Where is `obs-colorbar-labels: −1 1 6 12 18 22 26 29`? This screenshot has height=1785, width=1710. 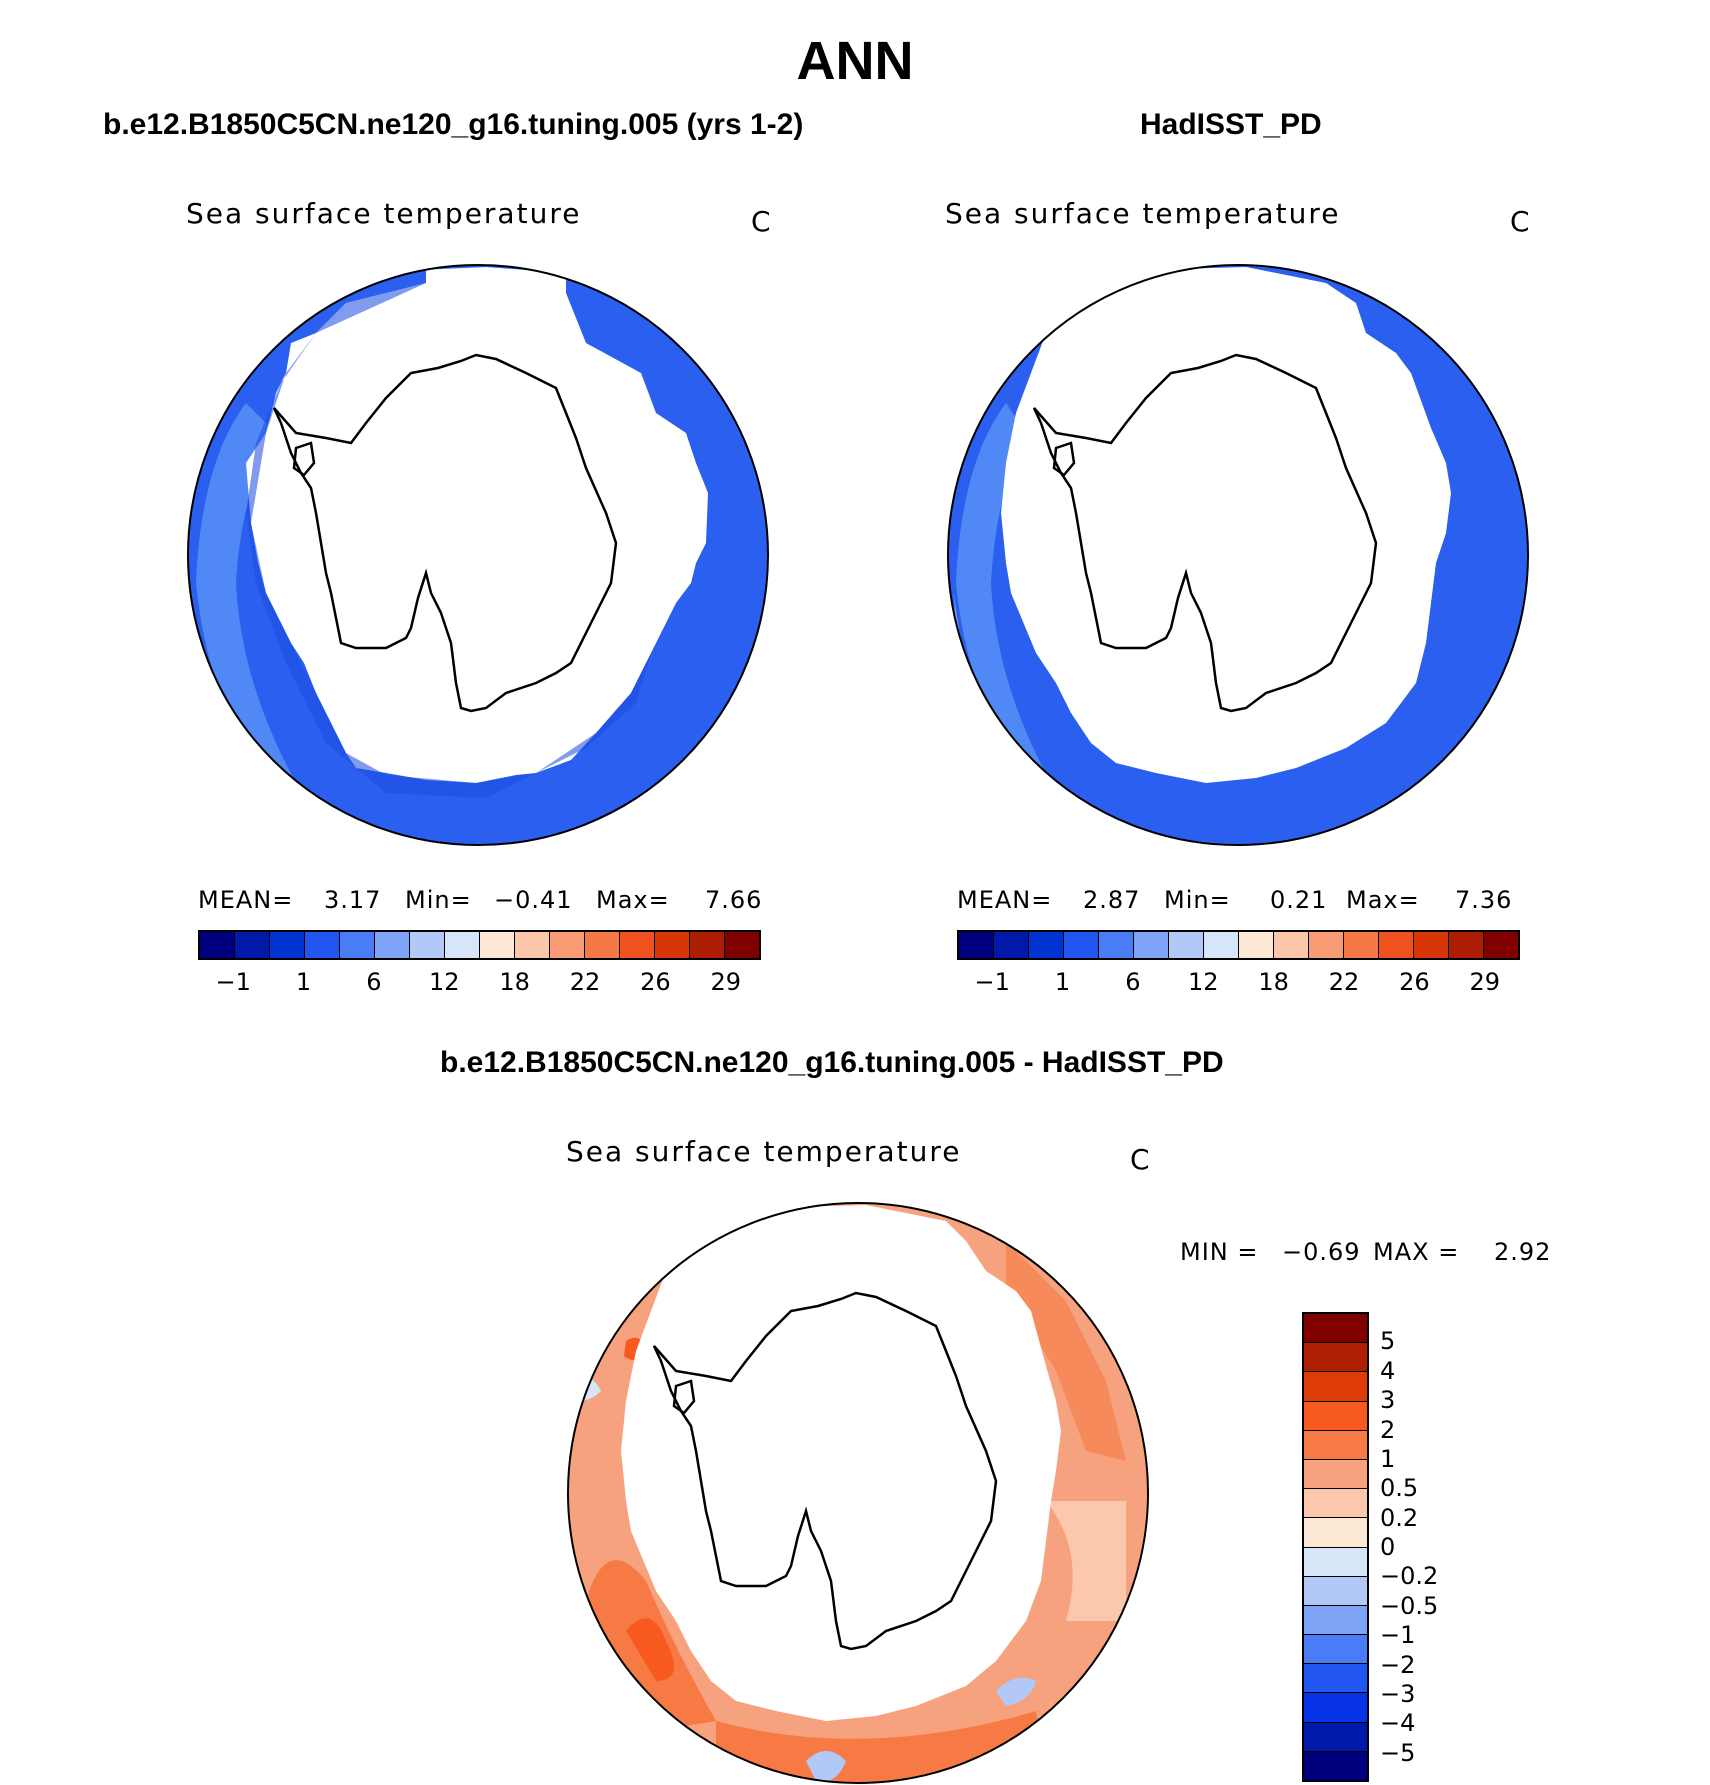
obs-colorbar-labels: −1 1 6 12 18 22 26 29 is located at coordinates (1238, 983).